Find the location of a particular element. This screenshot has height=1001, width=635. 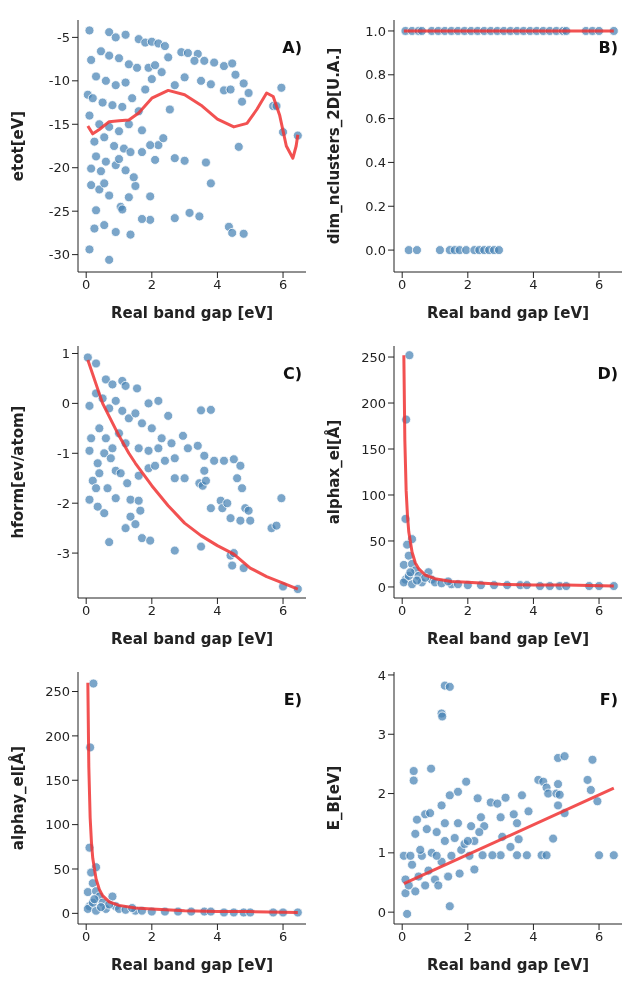

y-tick-label: 1.0 is located at coordinates (375, 31).